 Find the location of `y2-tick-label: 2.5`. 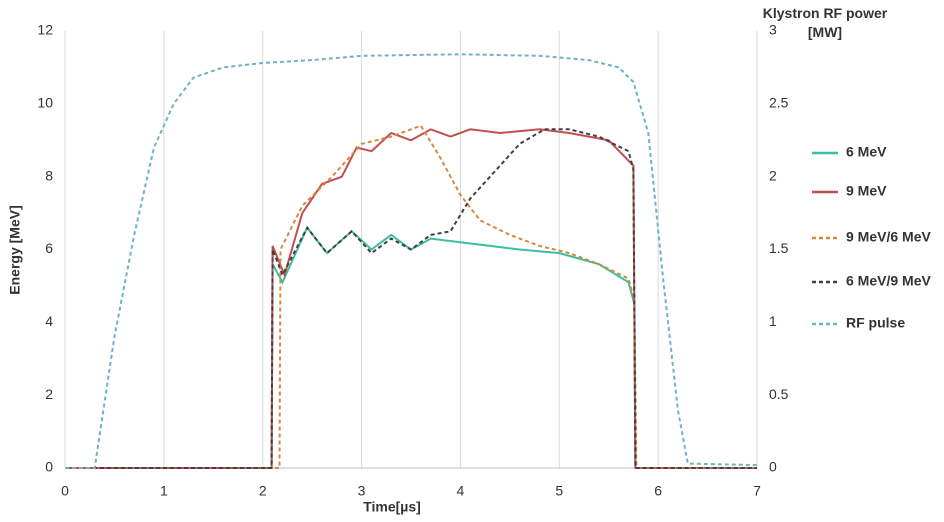

y2-tick-label: 2.5 is located at coordinates (779, 103).